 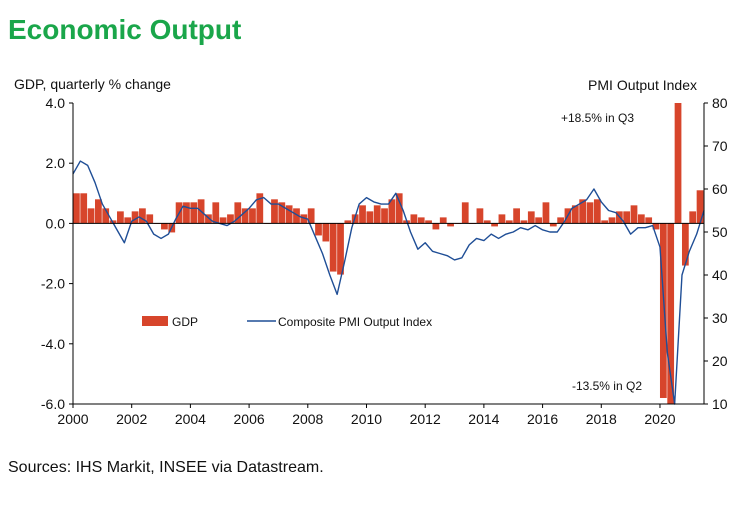 What do you see at coordinates (642, 85) in the screenshot?
I see `right-axis-label: PMI Output Index` at bounding box center [642, 85].